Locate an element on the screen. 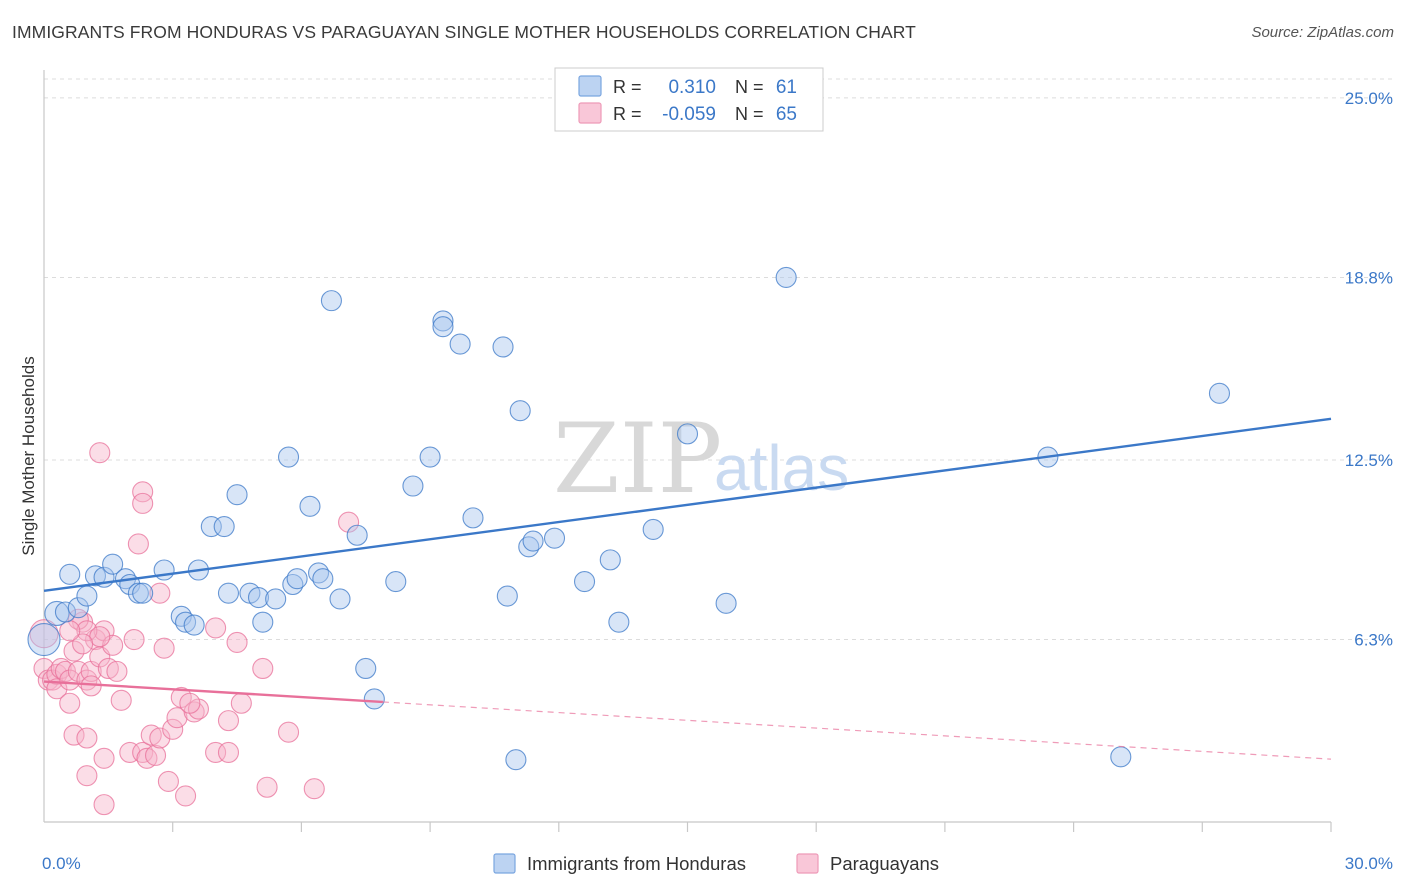 The height and width of the screenshot is (892, 1406). legend-n-value-blue: 61 is located at coordinates (786, 87).